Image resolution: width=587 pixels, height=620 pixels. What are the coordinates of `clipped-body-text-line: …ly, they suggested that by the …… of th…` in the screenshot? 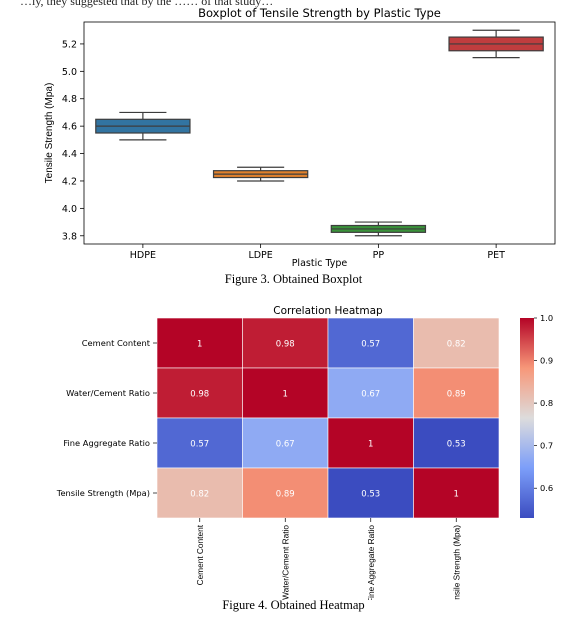 It's located at (147, 4).